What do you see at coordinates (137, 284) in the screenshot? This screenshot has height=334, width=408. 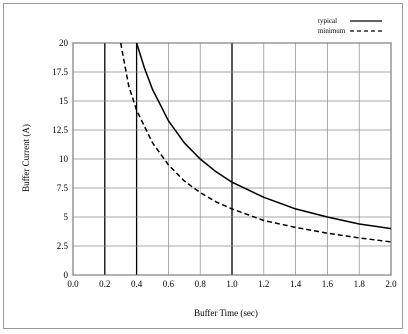 I see `x-tick-label: 0.4` at bounding box center [137, 284].